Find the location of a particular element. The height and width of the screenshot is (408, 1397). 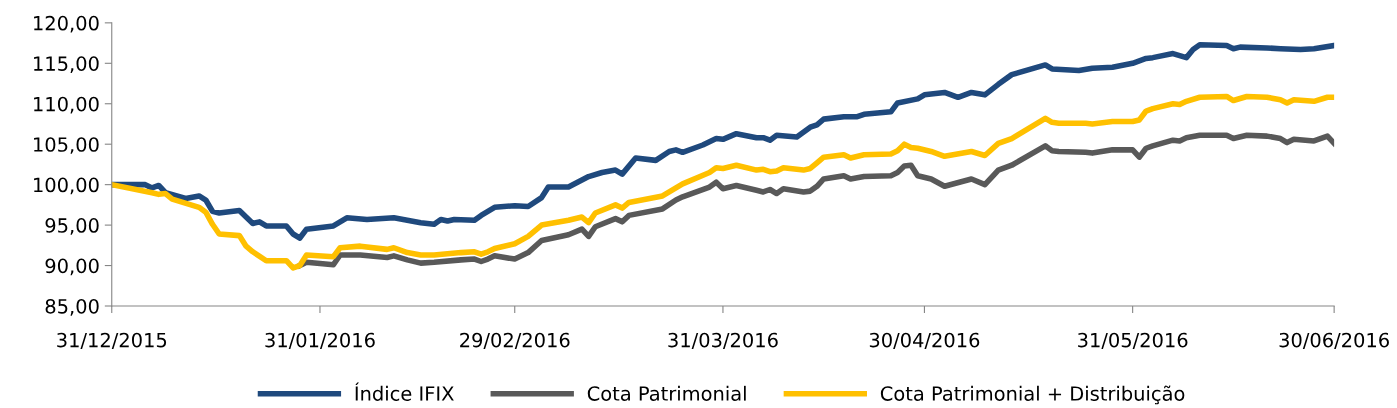

x-tick-label: 29/02/2016 is located at coordinates (515, 340).